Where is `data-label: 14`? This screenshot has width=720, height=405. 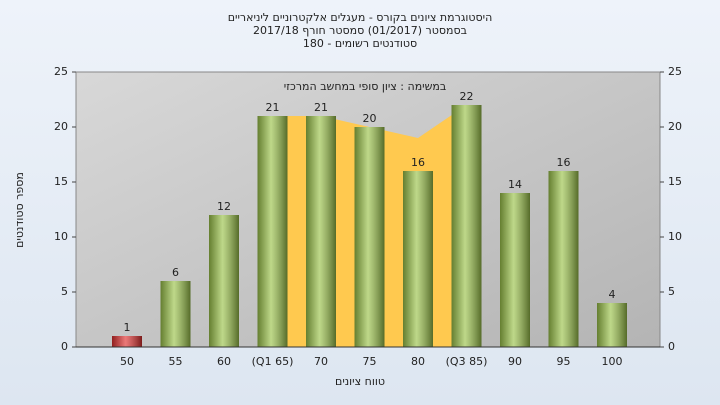 data-label: 14 is located at coordinates (515, 184).